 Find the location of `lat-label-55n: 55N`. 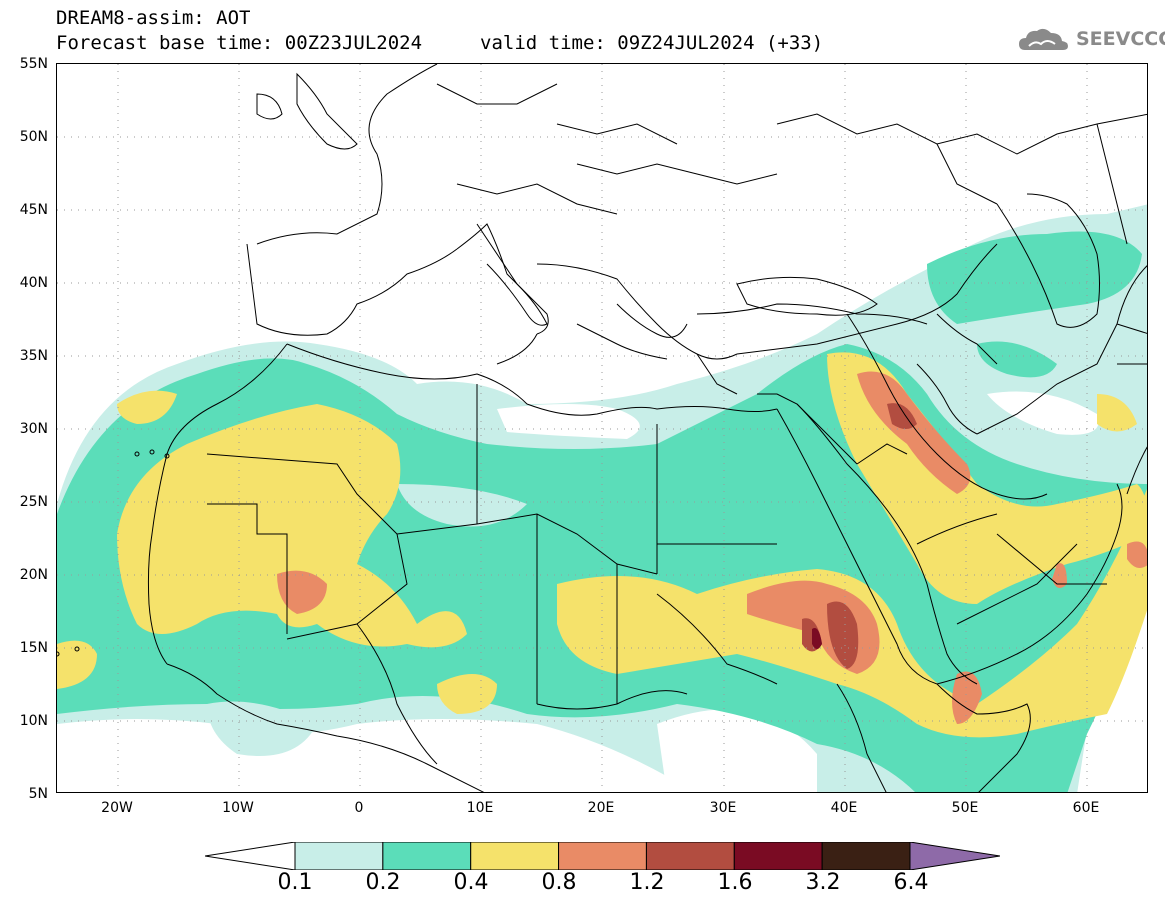

lat-label-55n: 55N is located at coordinates (33, 64).